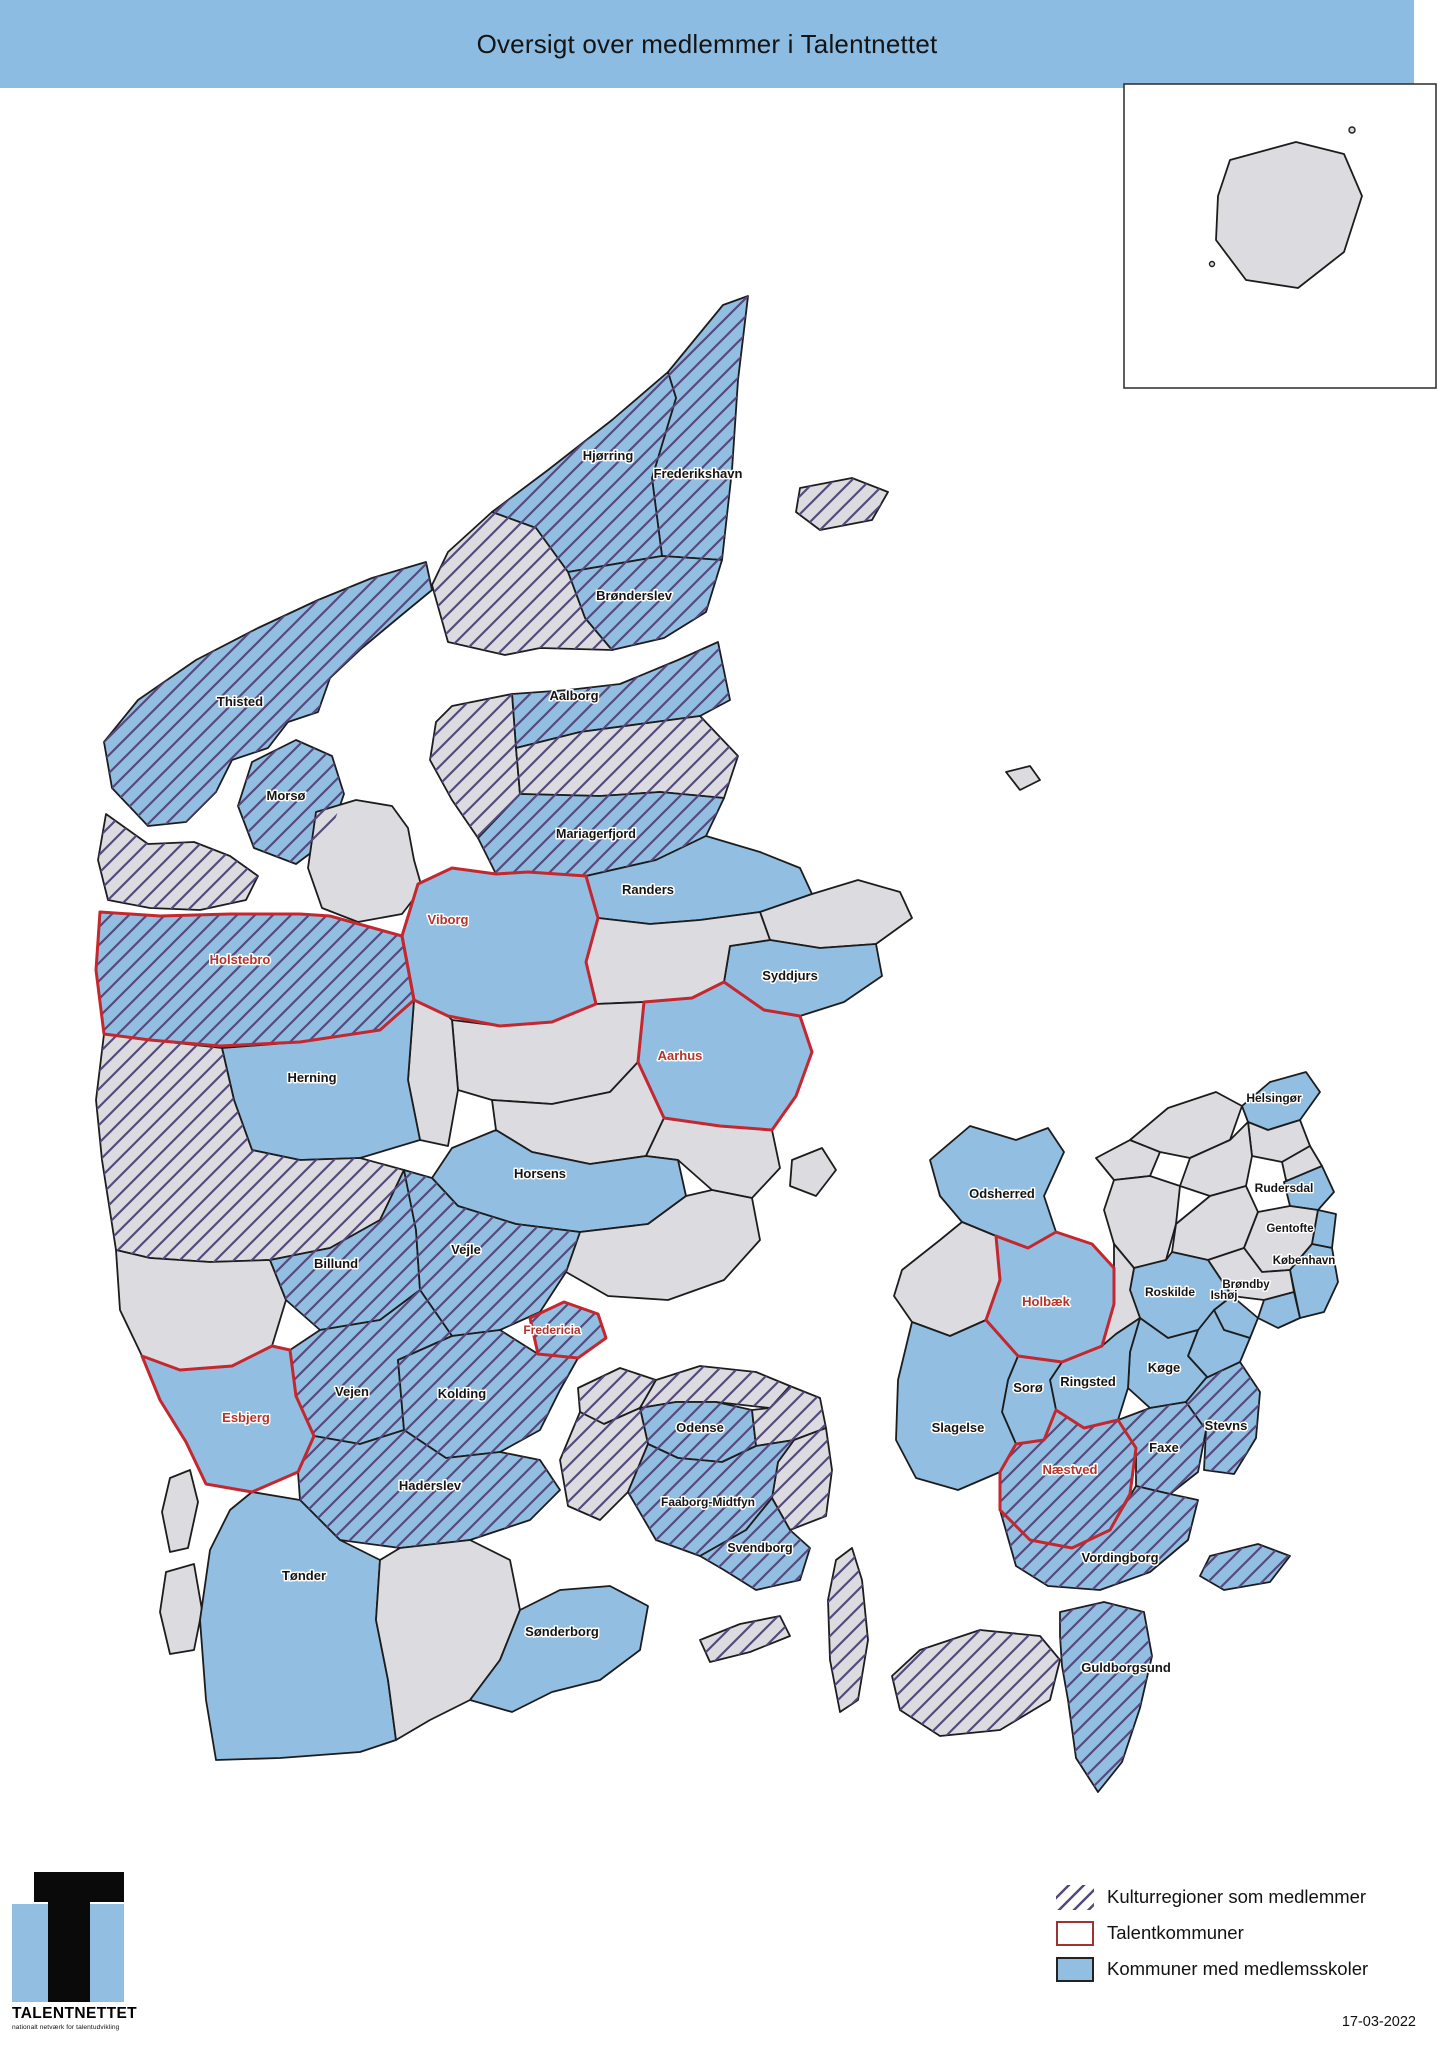 This screenshot has width=1448, height=2048. What do you see at coordinates (700, 428) in the screenshot?
I see `hatch-overlay-frederikshavn` at bounding box center [700, 428].